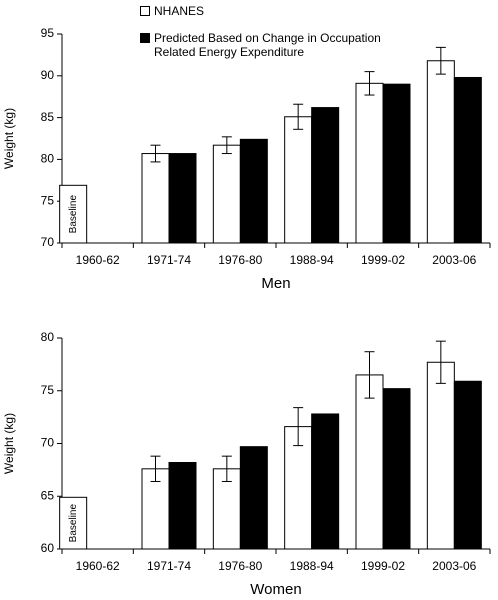  Describe the element at coordinates (48, 75) in the screenshot. I see `y-tick-label: 90` at that location.